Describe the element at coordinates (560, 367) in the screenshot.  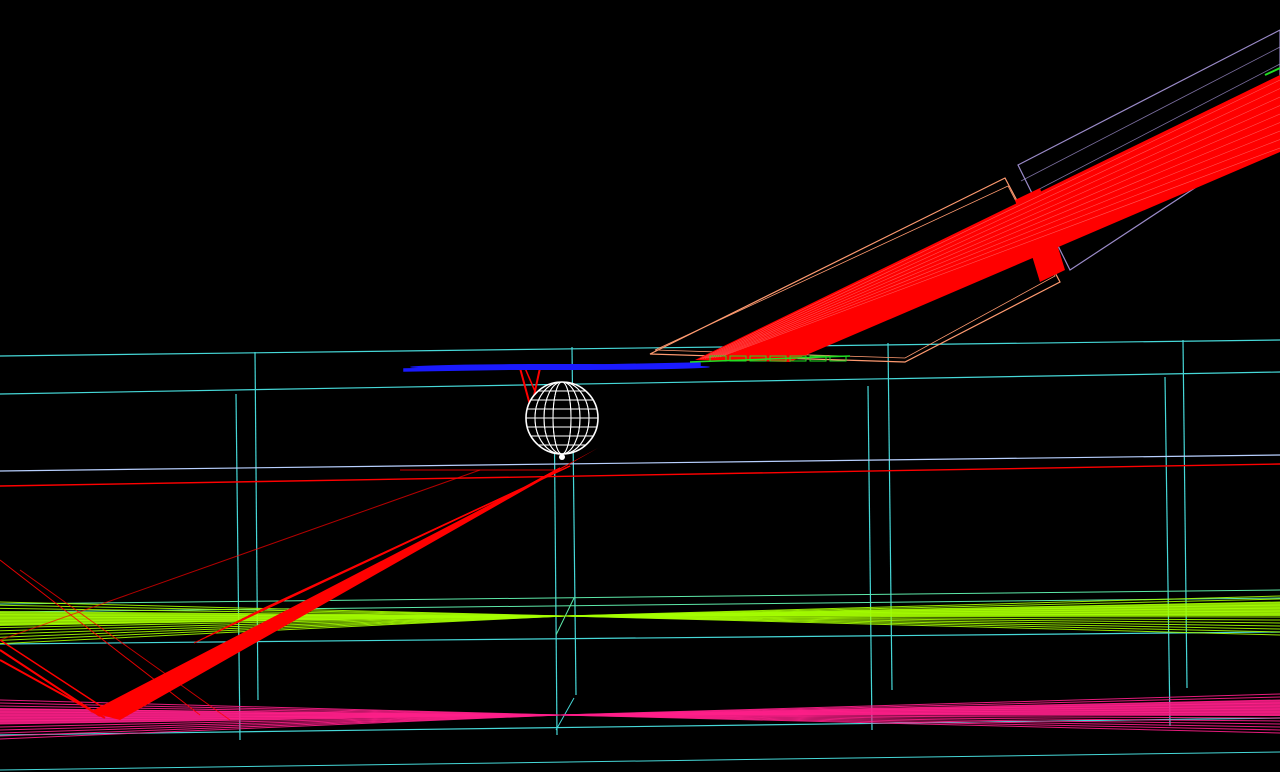
I see `plate-highlight` at that location.